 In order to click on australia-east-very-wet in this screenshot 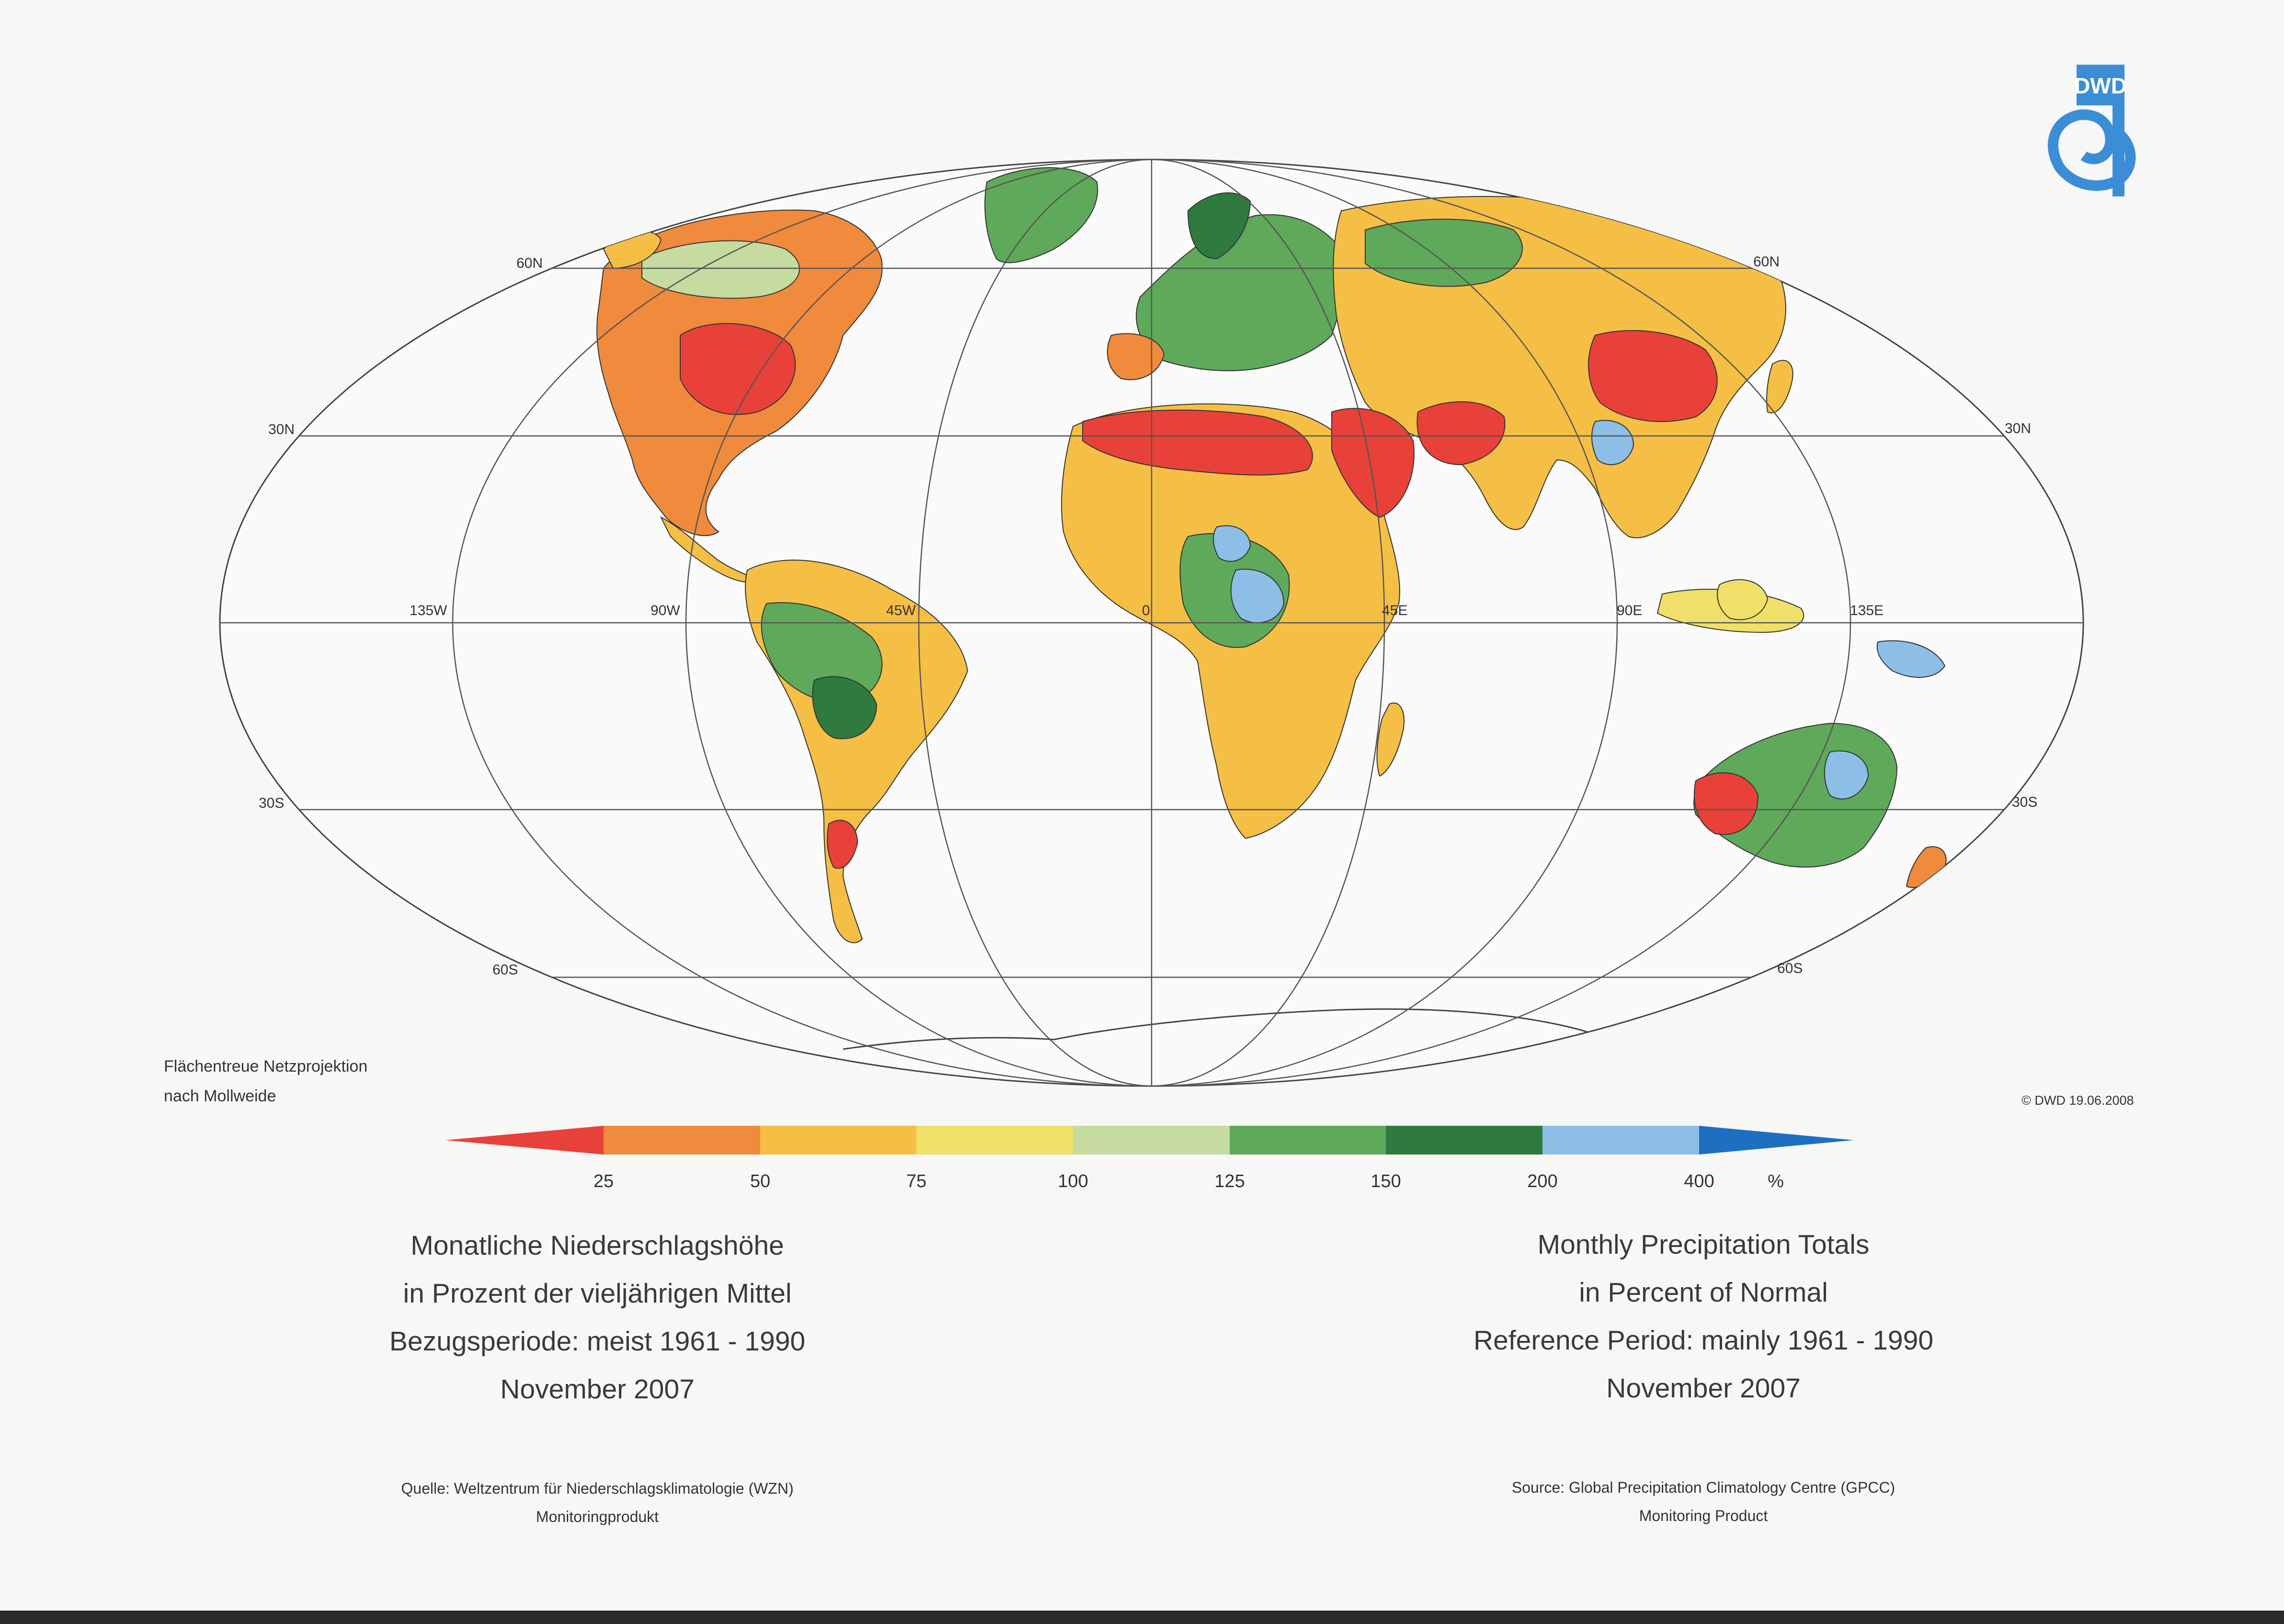, I will do `click(1847, 775)`.